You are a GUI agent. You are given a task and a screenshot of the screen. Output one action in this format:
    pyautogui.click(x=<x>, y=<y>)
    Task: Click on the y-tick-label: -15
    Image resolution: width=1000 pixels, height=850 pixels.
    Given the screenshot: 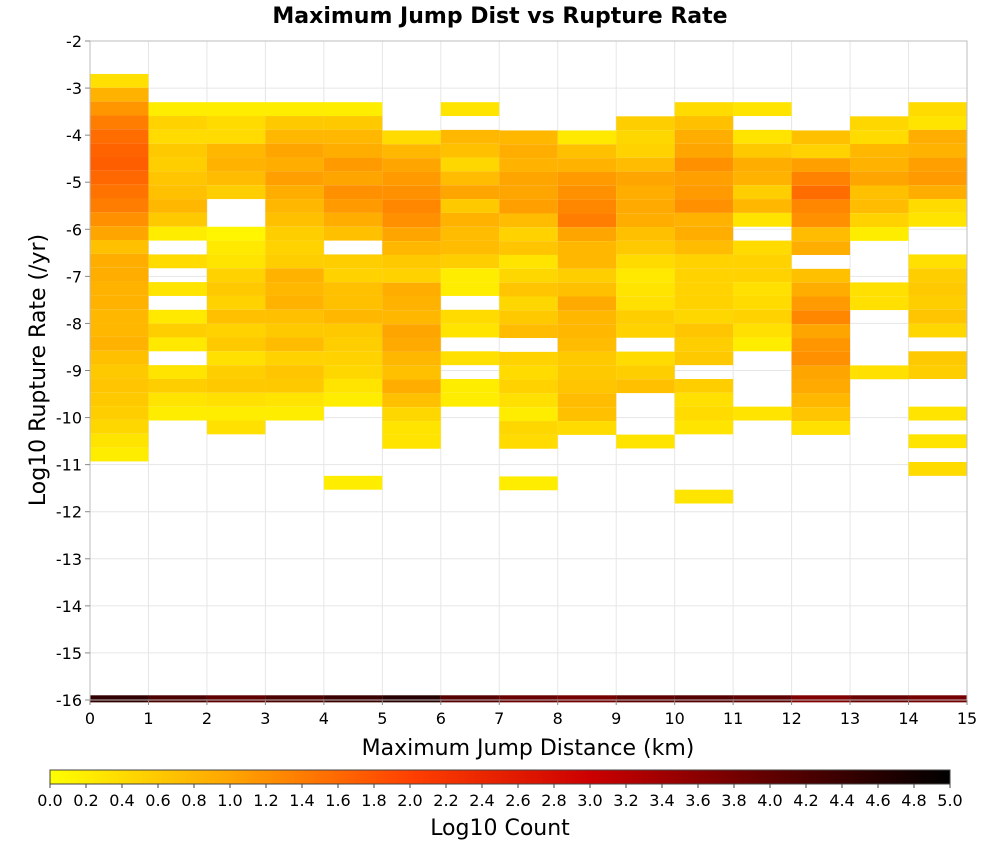 What is the action you would take?
    pyautogui.click(x=69, y=653)
    